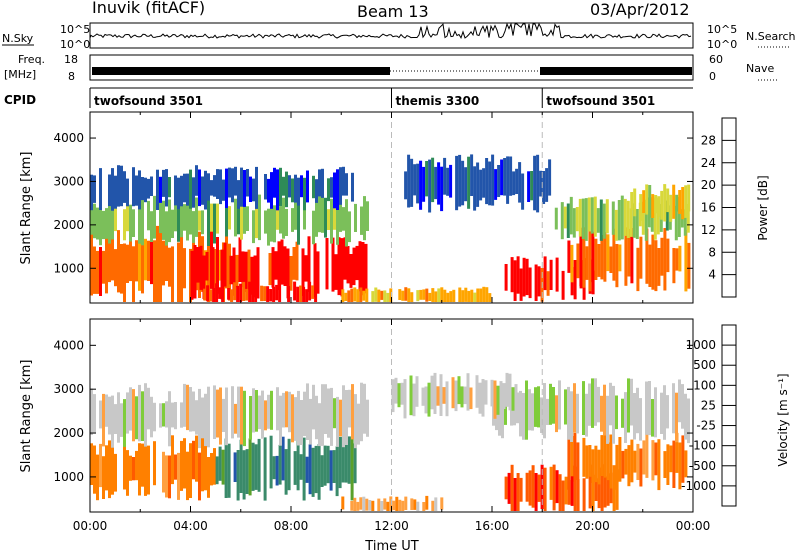  Describe the element at coordinates (704, 385) in the screenshot. I see `colorbar-tick-label: 100` at that location.